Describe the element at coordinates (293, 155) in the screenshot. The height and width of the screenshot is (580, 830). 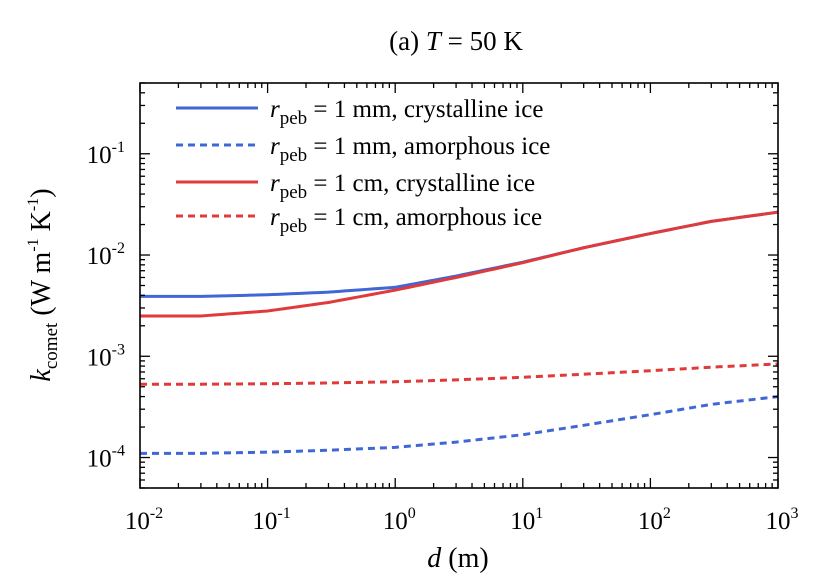
I see `legend-label-2-sub: peb` at that location.